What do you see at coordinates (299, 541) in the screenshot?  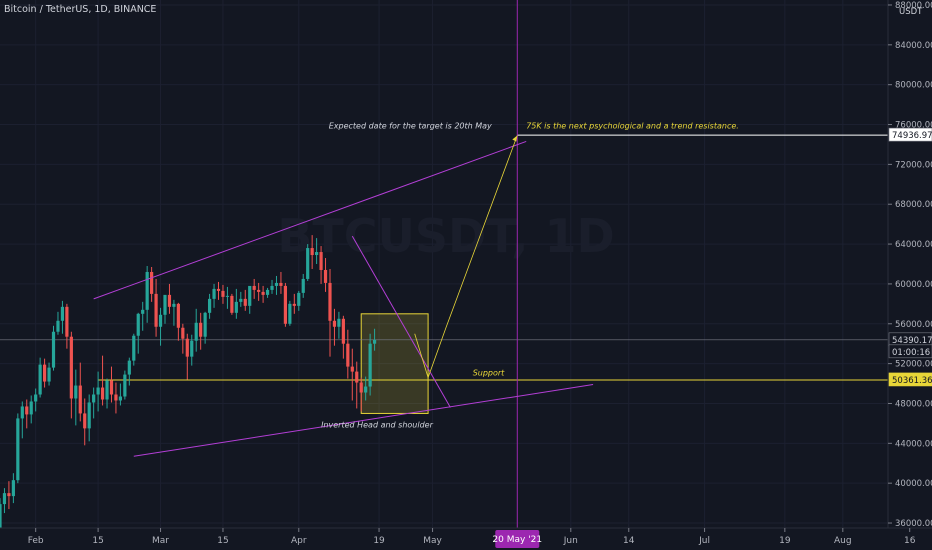 I see `time-tick-label: Apr` at bounding box center [299, 541].